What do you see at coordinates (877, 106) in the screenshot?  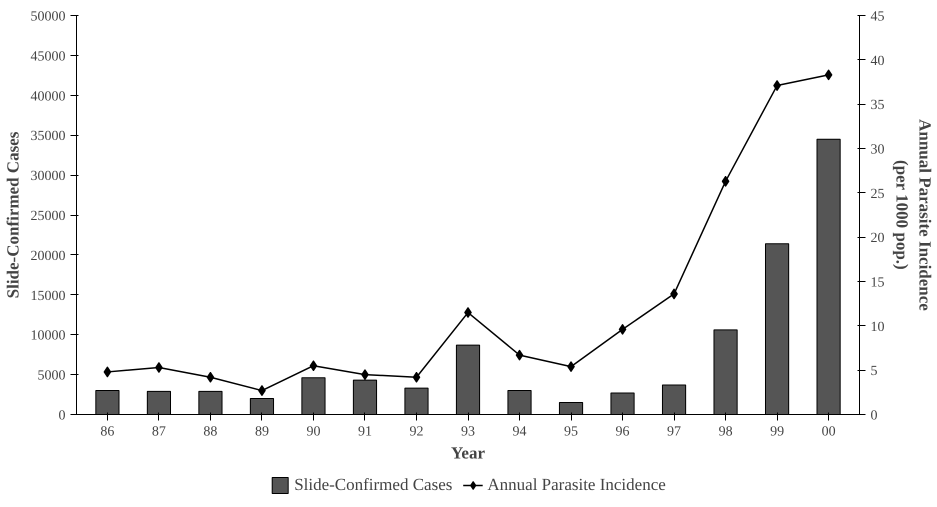 I see `y2-tick-label: 35` at bounding box center [877, 106].